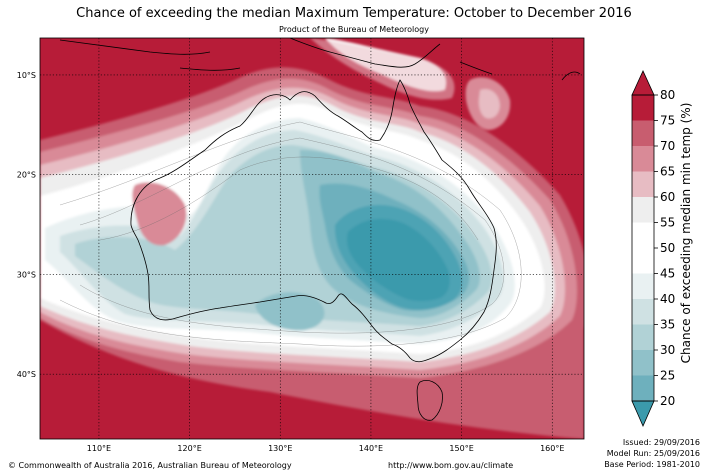  I want to click on colorbar-label: Chance of exceeding median min temp (%), so click(686, 233).